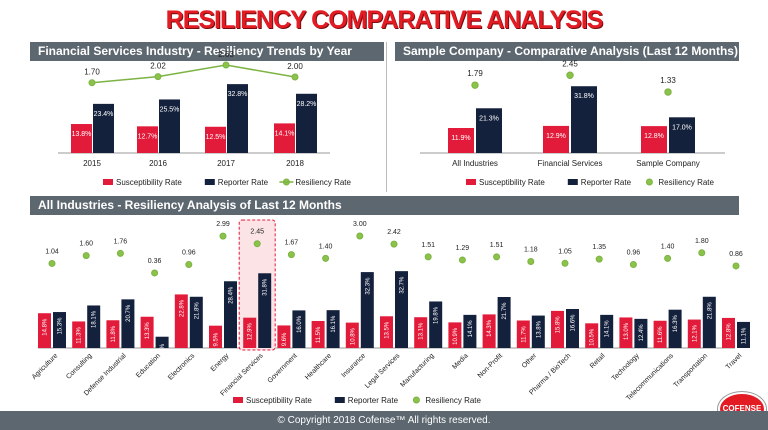  I want to click on chart3-label-reporter: 16.3%, so click(676, 324).